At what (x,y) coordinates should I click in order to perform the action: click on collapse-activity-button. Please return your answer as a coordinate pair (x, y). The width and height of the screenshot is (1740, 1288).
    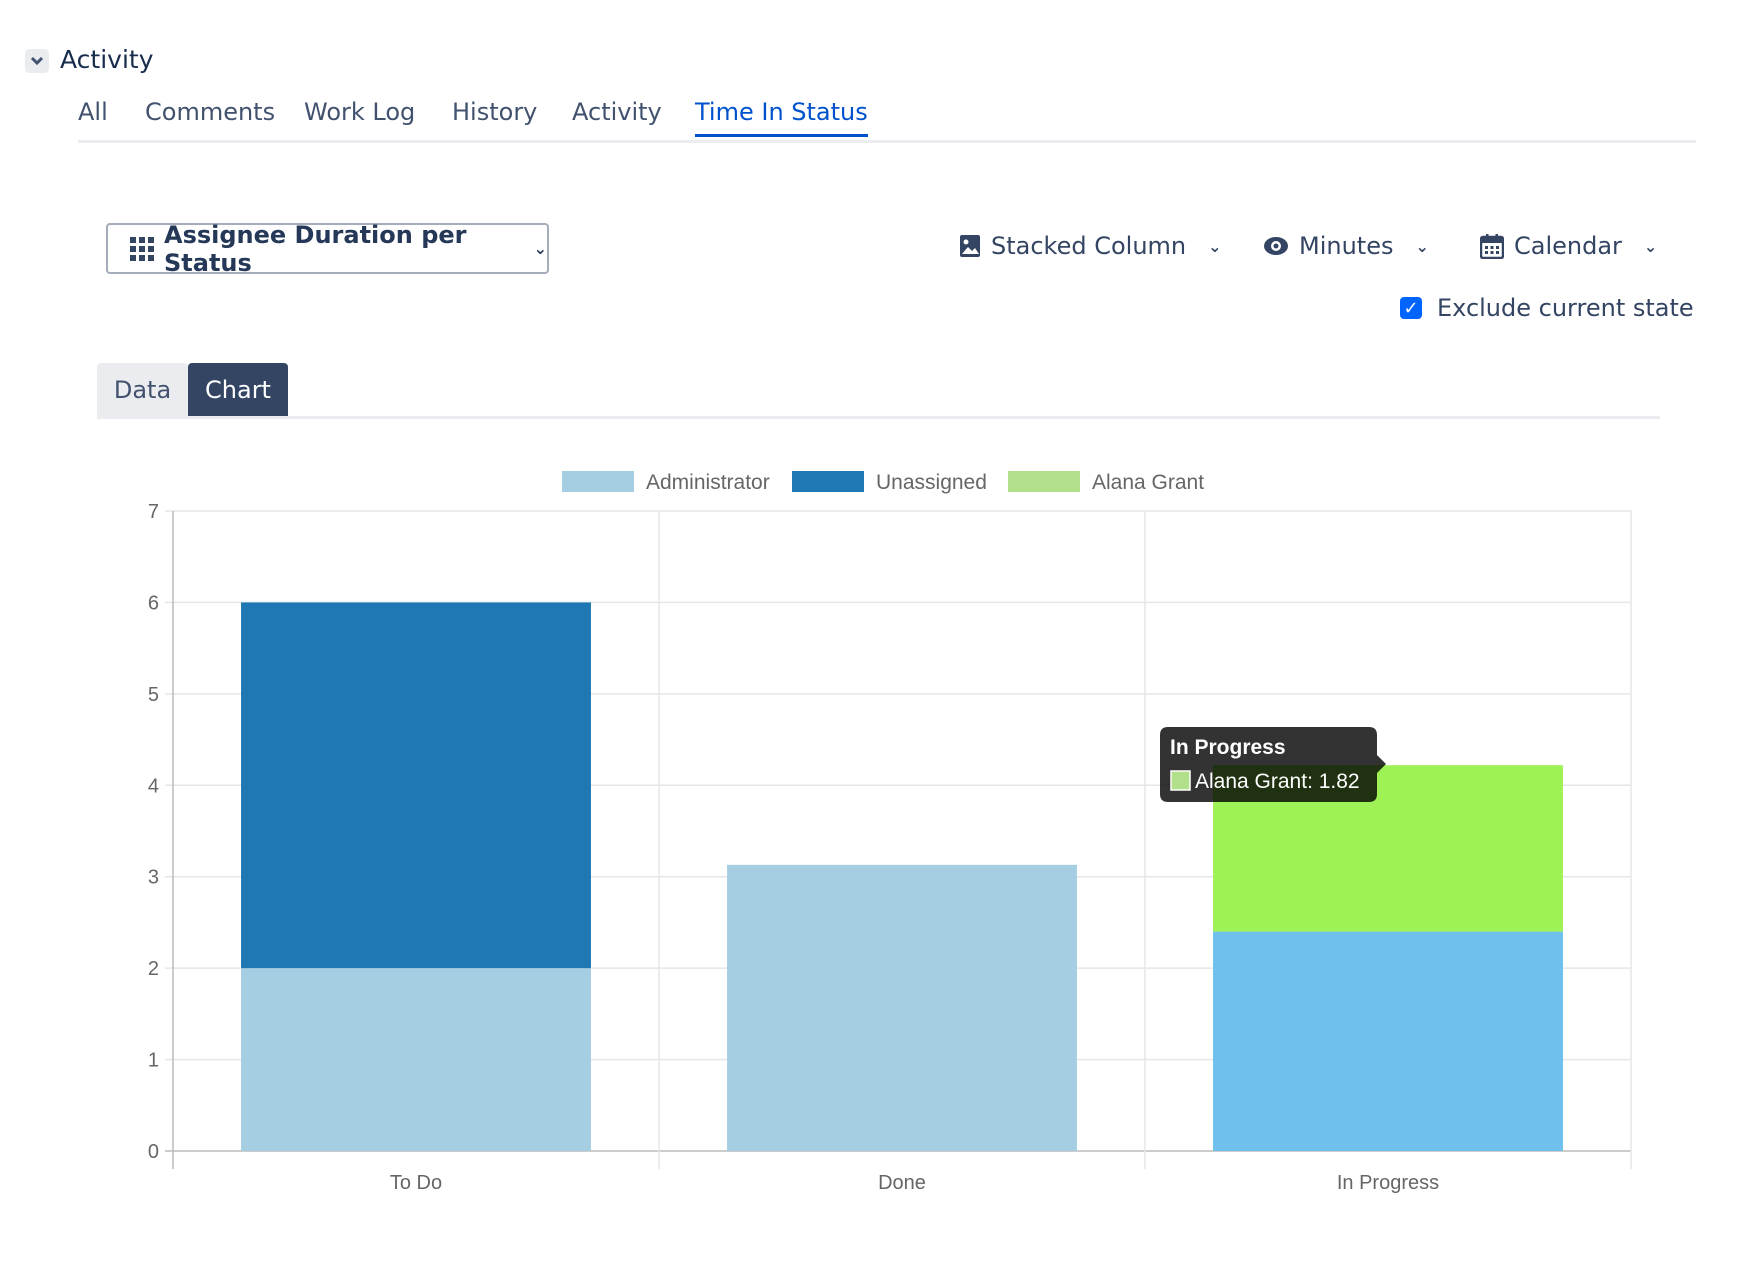
    Looking at the image, I should click on (37, 61).